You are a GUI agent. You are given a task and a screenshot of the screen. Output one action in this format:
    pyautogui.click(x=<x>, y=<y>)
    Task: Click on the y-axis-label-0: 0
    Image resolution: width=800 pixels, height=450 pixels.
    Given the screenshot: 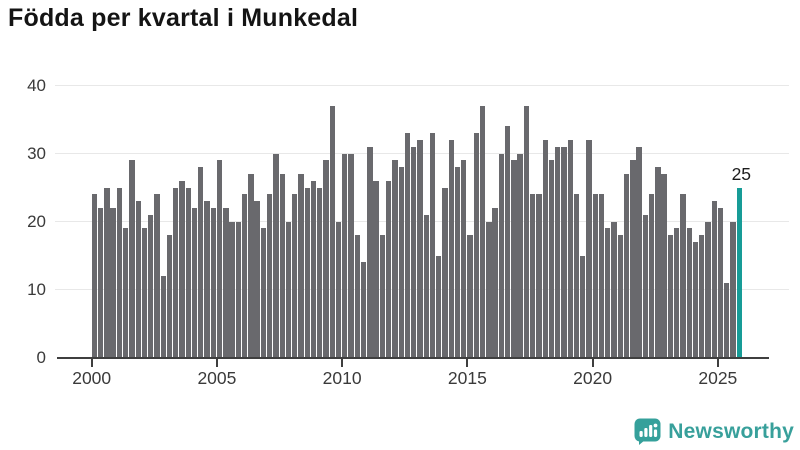 What is the action you would take?
    pyautogui.click(x=41, y=357)
    